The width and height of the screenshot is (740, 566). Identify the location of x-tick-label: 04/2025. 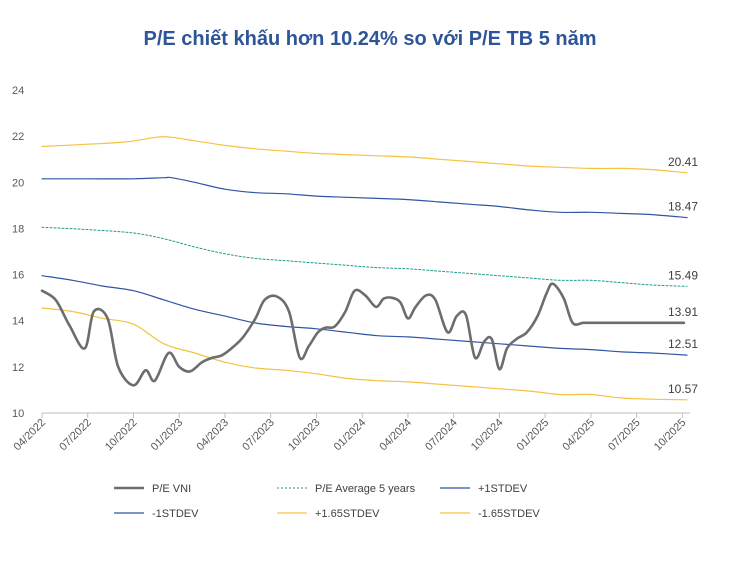
(578, 435).